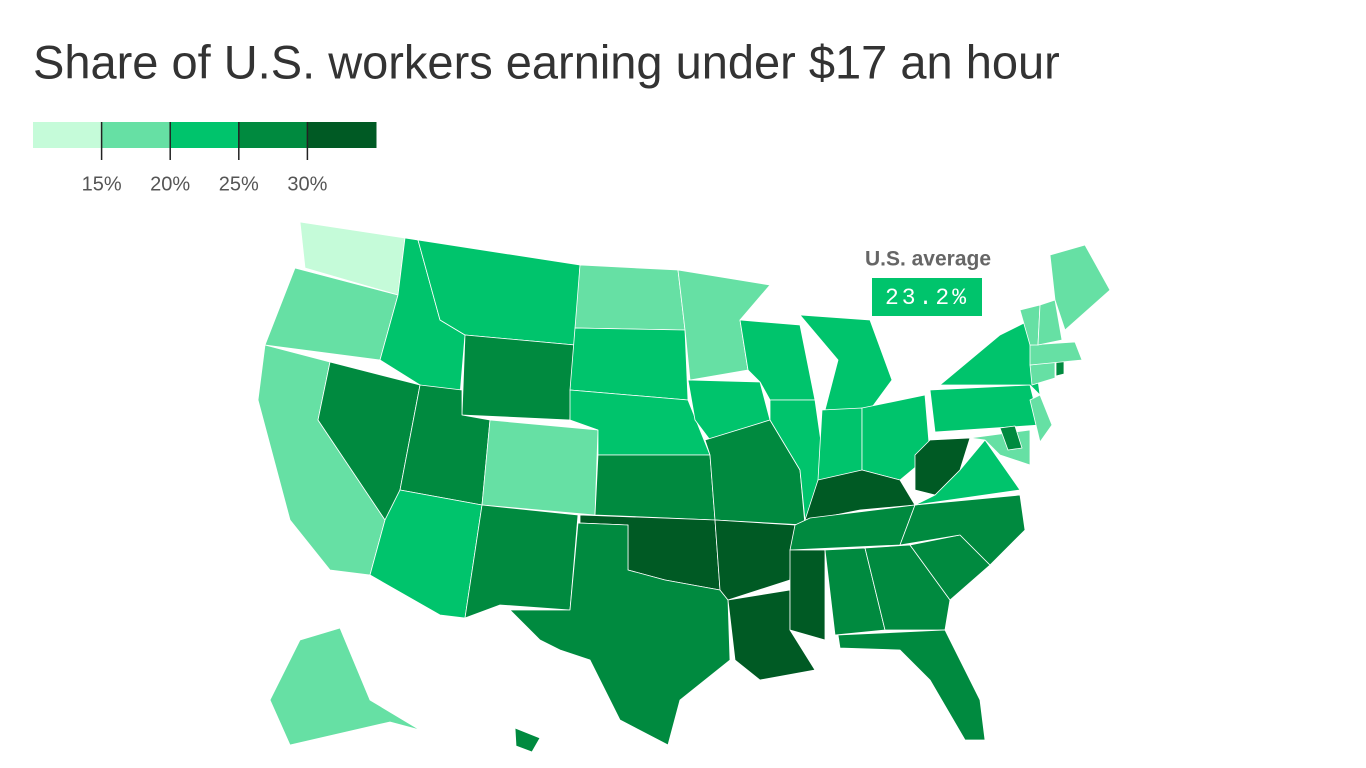 This screenshot has width=1366, height=768. Describe the element at coordinates (928, 259) in the screenshot. I see `annotation-label: U.S. average` at that location.